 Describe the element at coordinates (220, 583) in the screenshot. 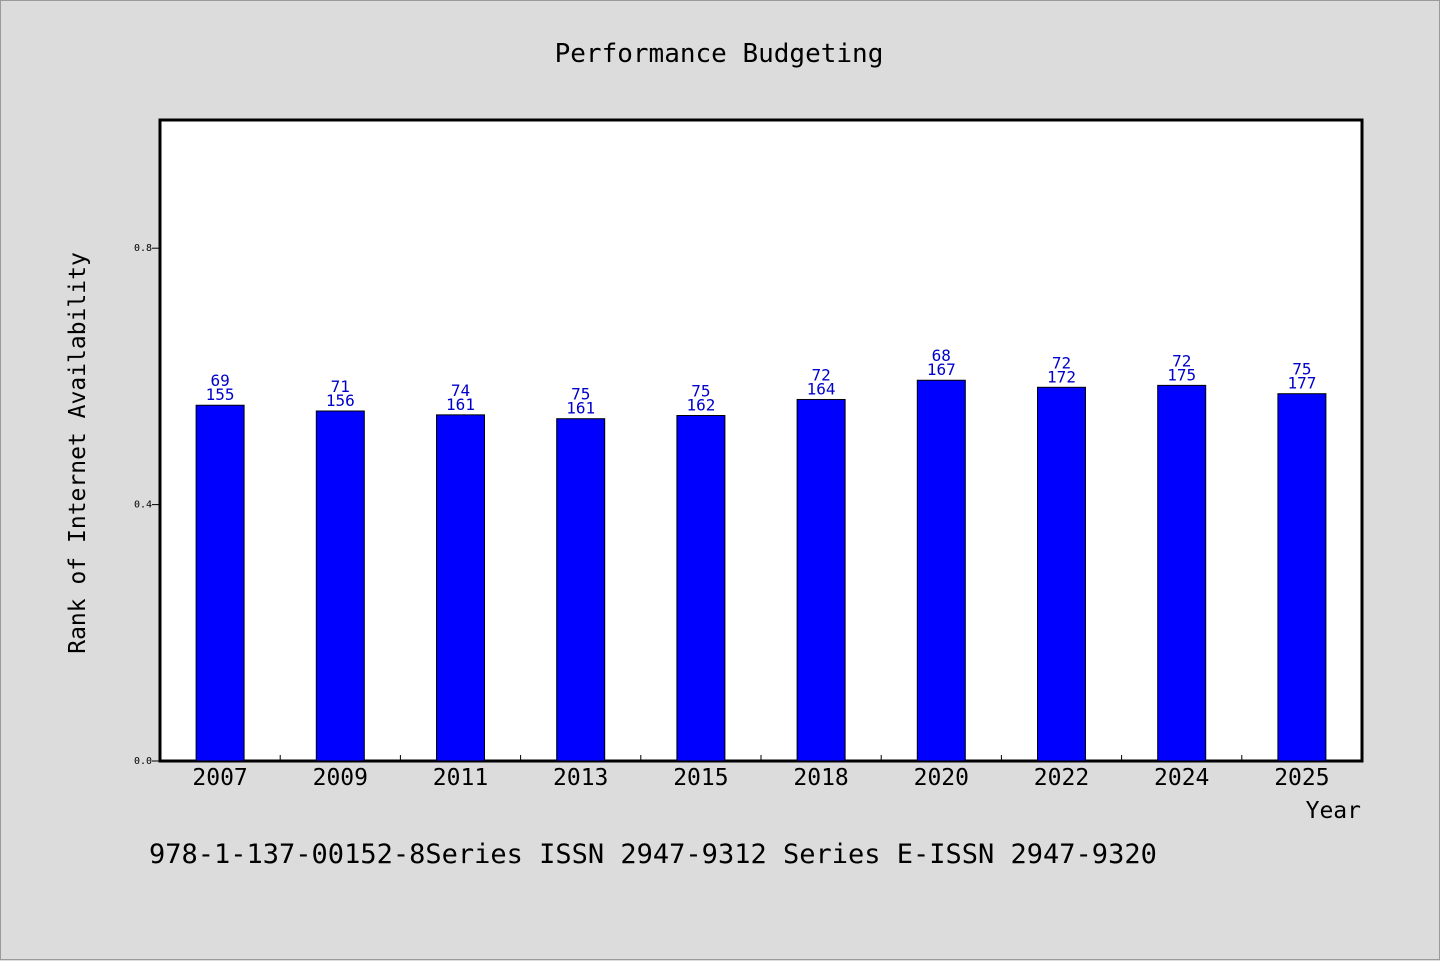

I see `bar-2007` at that location.